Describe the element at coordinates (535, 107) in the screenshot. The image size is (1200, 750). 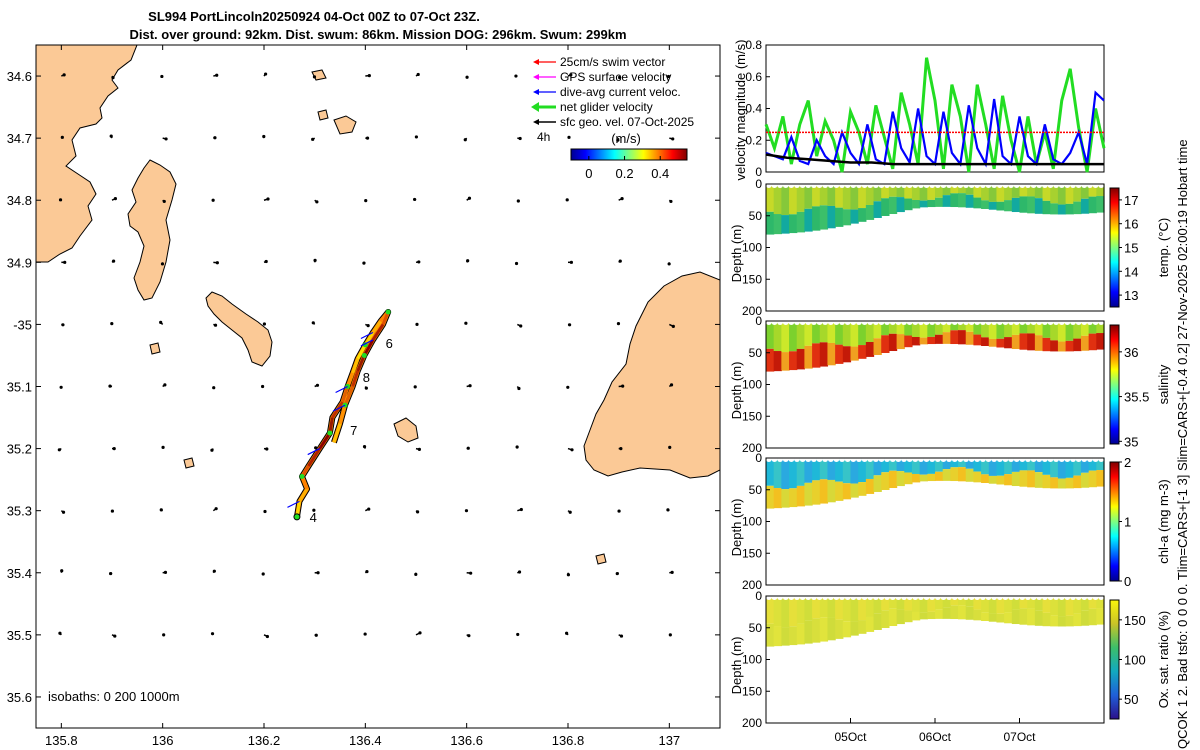
I see `legend-arrowhead-icon` at that location.